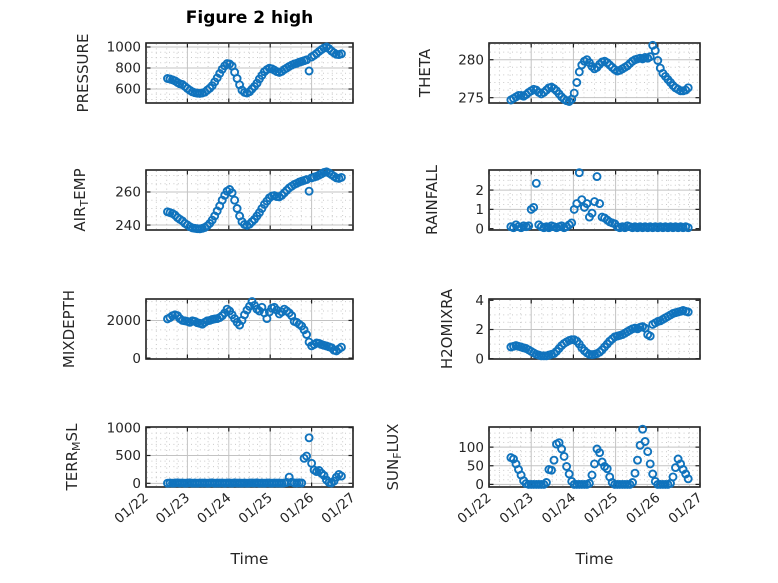  I want to click on y-tick-labels: 0 50 100, so click(471, 466).